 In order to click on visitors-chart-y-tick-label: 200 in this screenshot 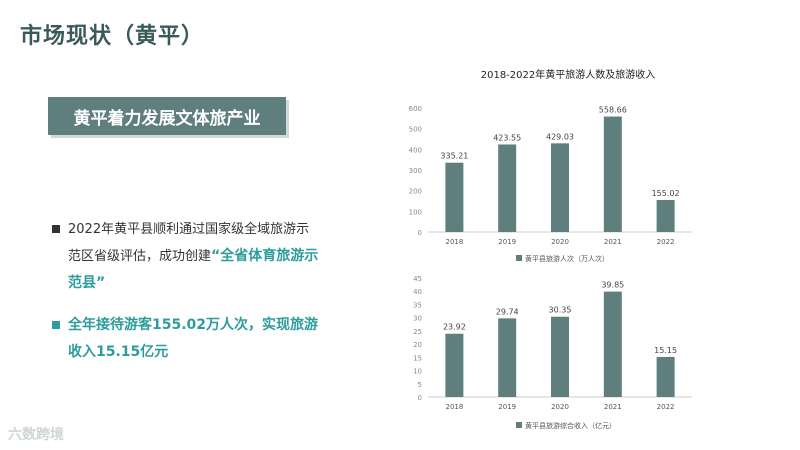, I will do `click(415, 192)`.